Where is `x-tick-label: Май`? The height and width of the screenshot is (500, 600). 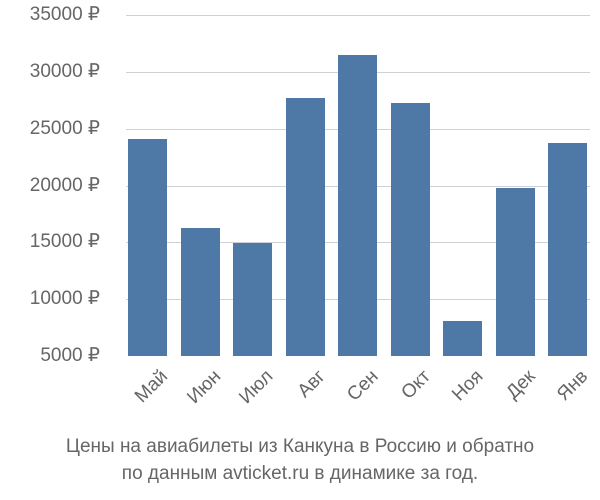 x-tick-label: Май is located at coordinates (152, 387).